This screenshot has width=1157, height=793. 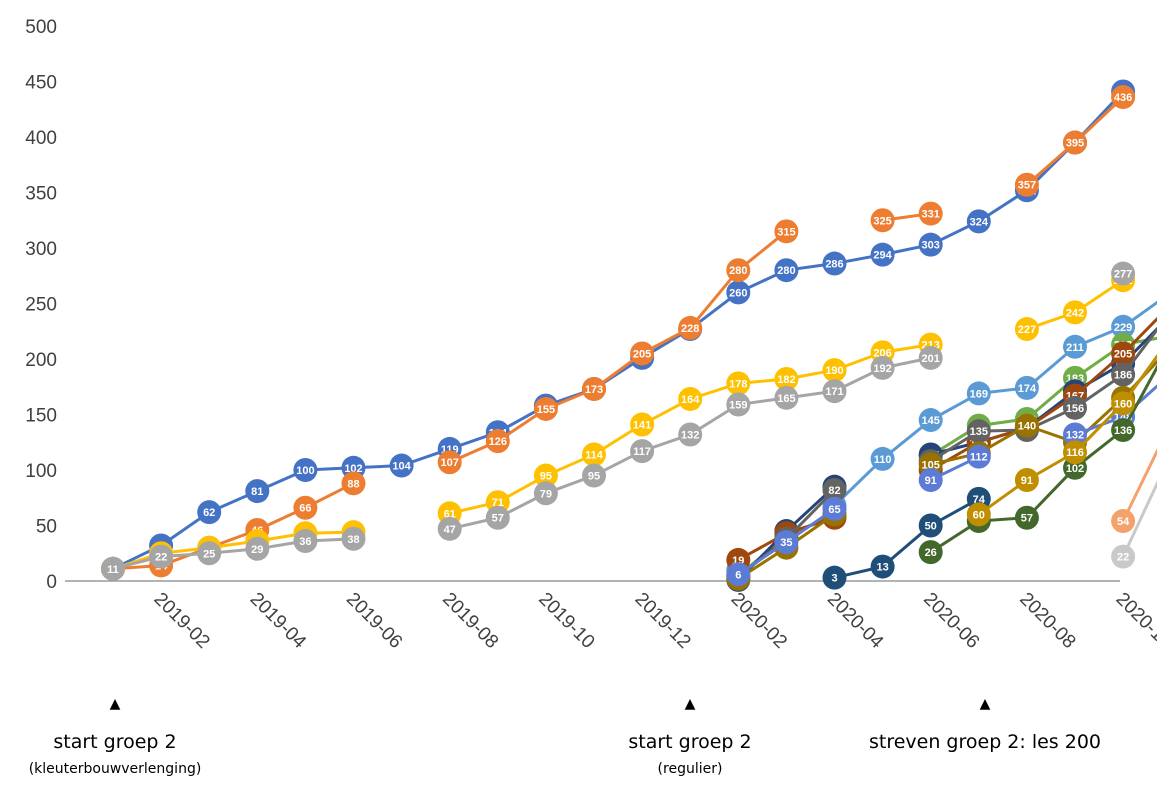 What do you see at coordinates (41, 27) in the screenshot?
I see `y-tick-label: 500` at bounding box center [41, 27].